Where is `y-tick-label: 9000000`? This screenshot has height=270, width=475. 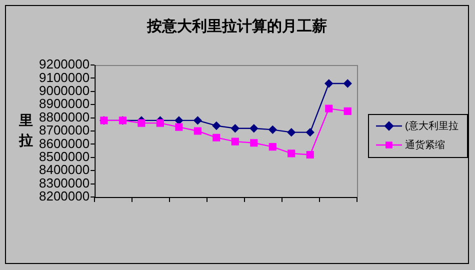 y-tick-label: 9000000 is located at coordinates (64, 90).